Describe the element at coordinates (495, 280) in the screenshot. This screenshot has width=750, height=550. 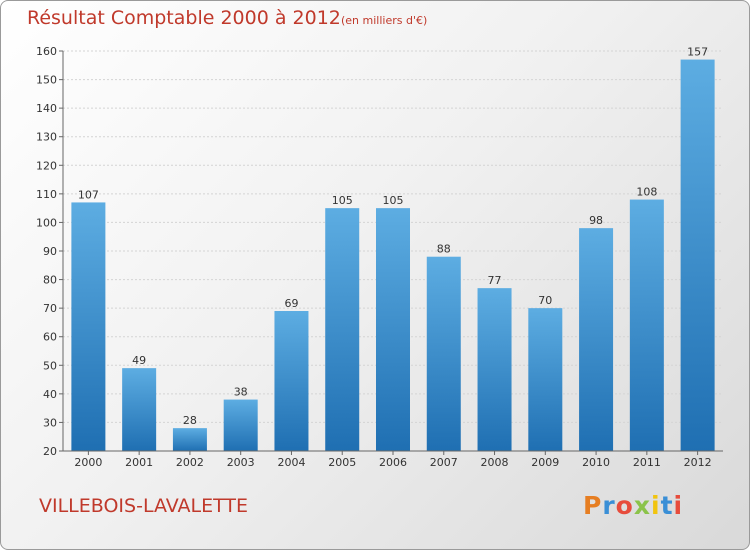
I see `data-label-2008: 77` at that location.